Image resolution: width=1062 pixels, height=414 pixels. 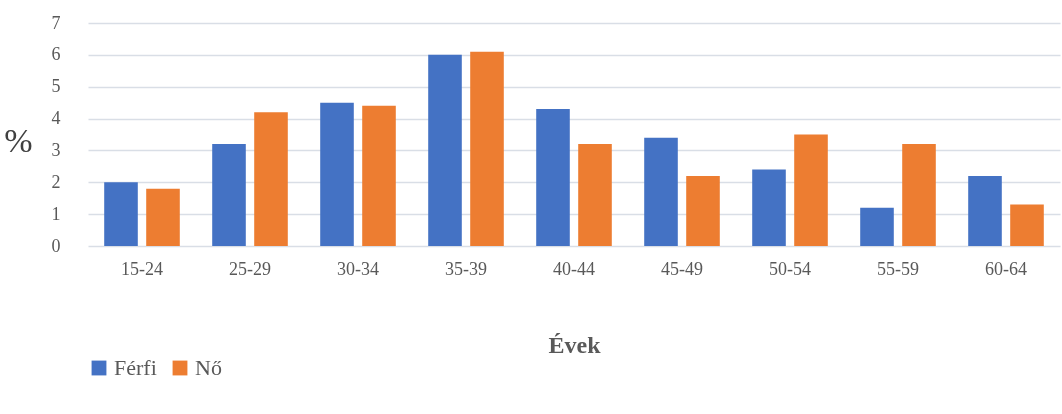 I want to click on legend-label: Nő, so click(x=208, y=367).